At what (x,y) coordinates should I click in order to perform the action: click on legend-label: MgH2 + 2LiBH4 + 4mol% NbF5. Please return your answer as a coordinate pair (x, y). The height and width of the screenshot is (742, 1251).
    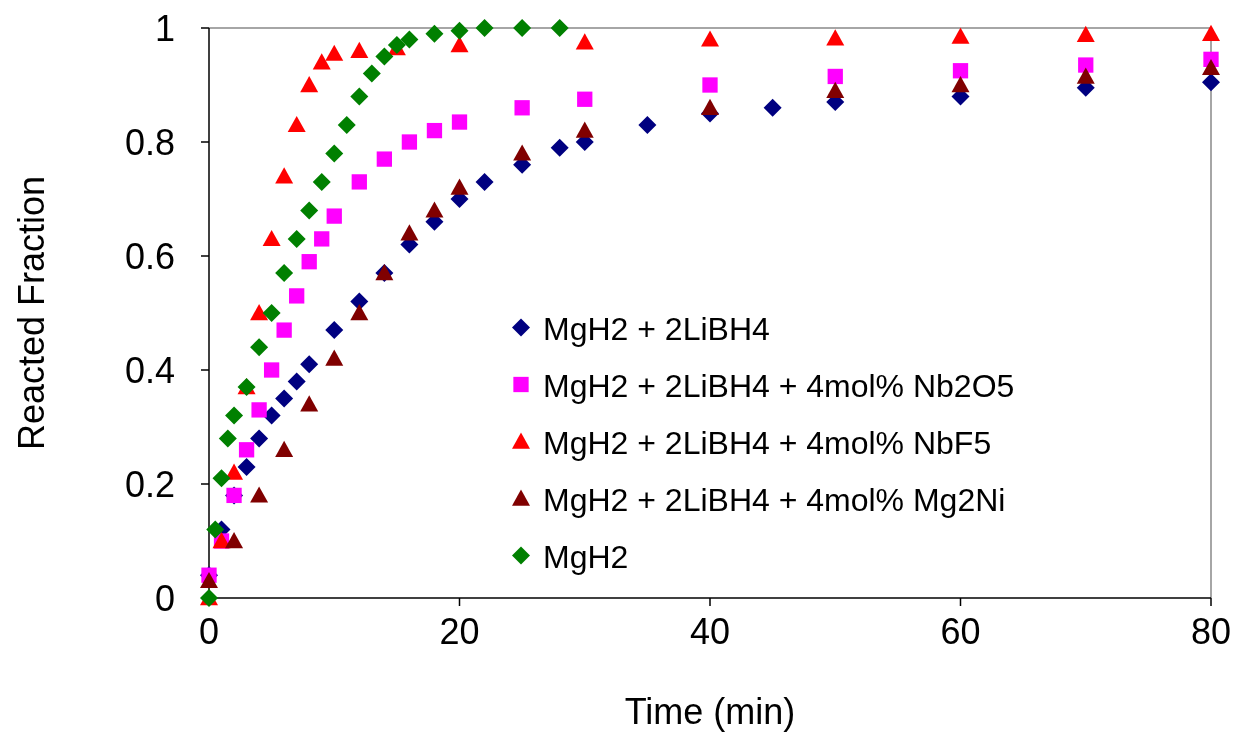
    Looking at the image, I should click on (767, 442).